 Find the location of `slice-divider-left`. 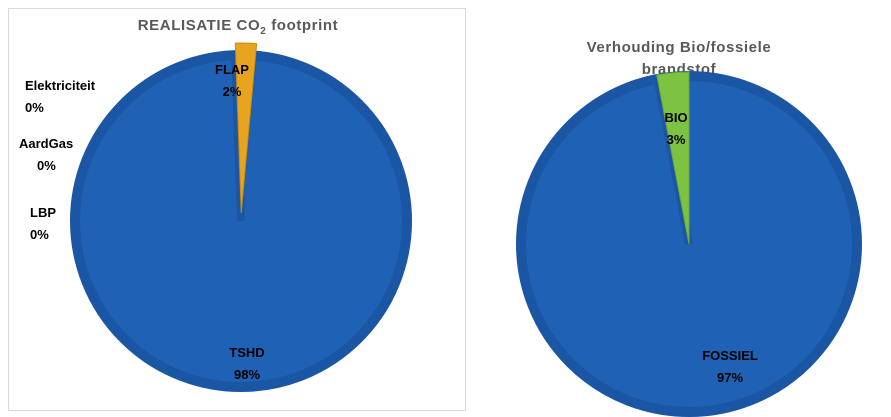

slice-divider-left is located at coordinates (238, 136).